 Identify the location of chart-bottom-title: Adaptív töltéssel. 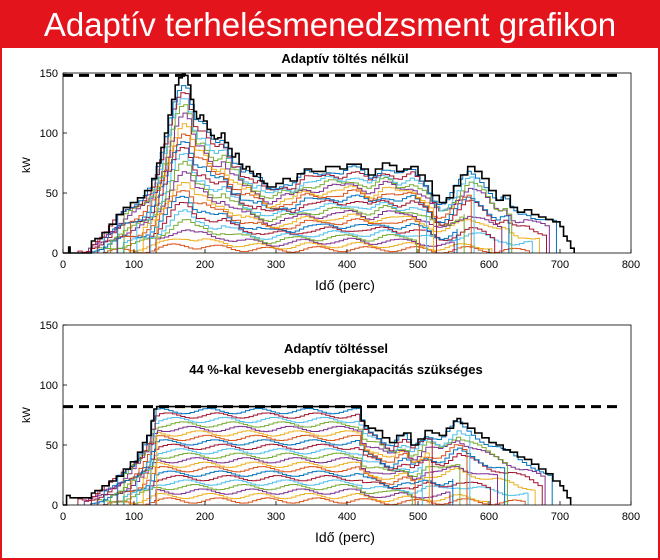
(336, 348).